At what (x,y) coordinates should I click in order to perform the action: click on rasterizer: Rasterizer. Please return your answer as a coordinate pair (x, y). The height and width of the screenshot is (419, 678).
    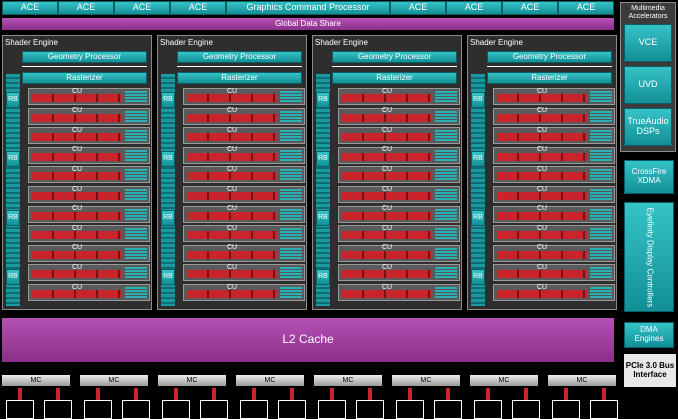
    Looking at the image, I should click on (394, 78).